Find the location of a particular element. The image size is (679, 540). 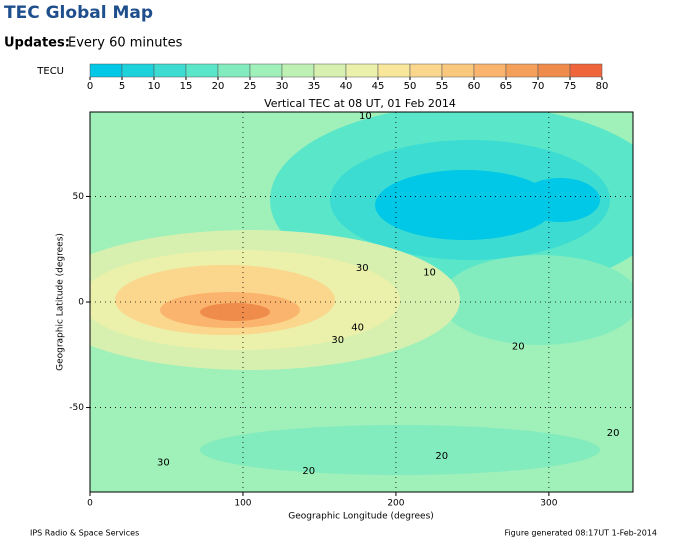

colorbar-tick-label: 60 is located at coordinates (474, 86).